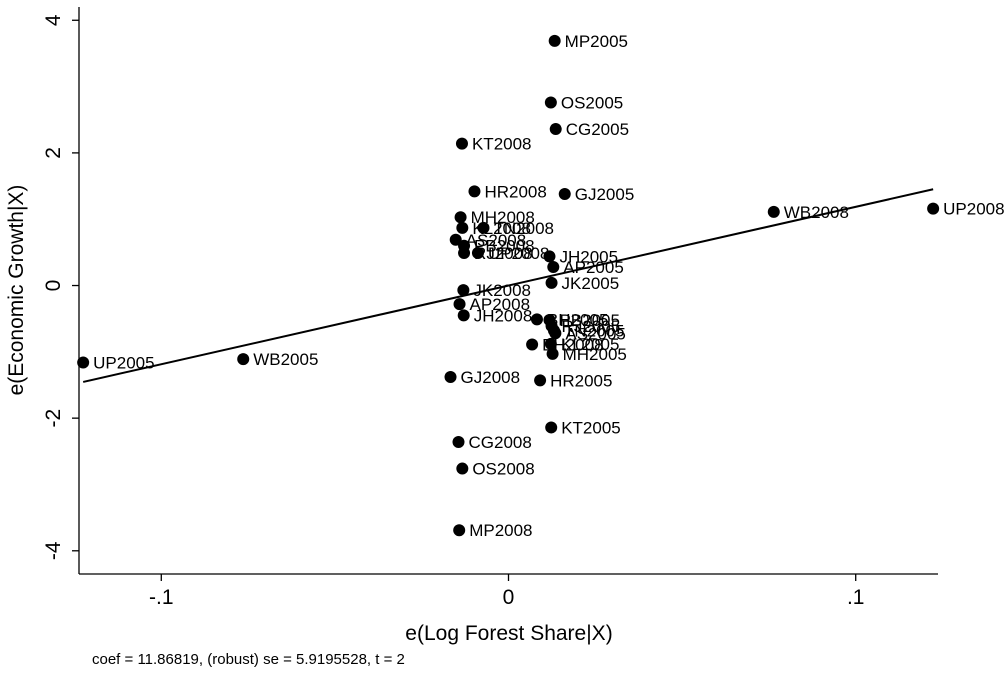 The width and height of the screenshot is (1007, 677). I want to click on y-tick-label: 4, so click(53, 20).